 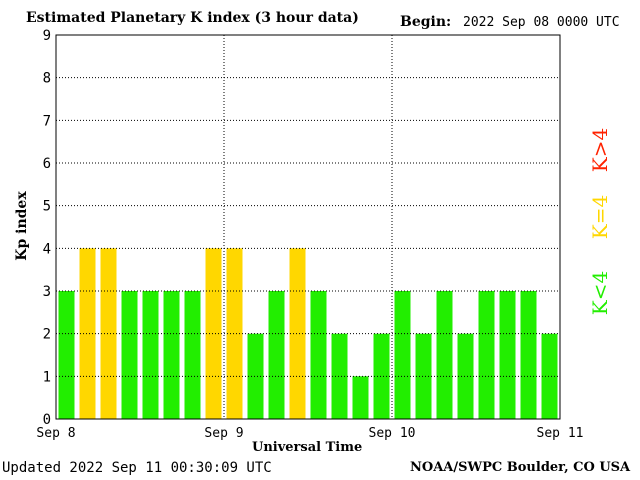 I want to click on x-tick-sep-9: Sep 9, so click(x=223, y=433).